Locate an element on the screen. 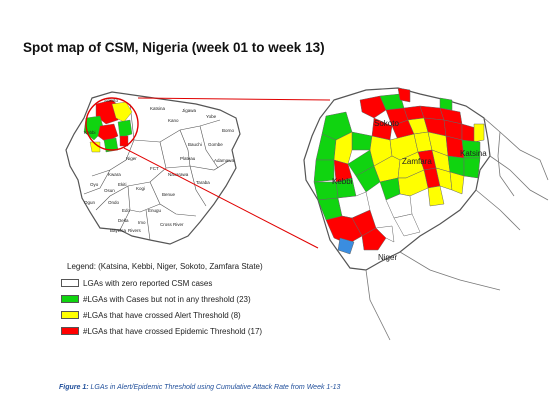 The image size is (559, 420). label-borno: Borno is located at coordinates (228, 130).